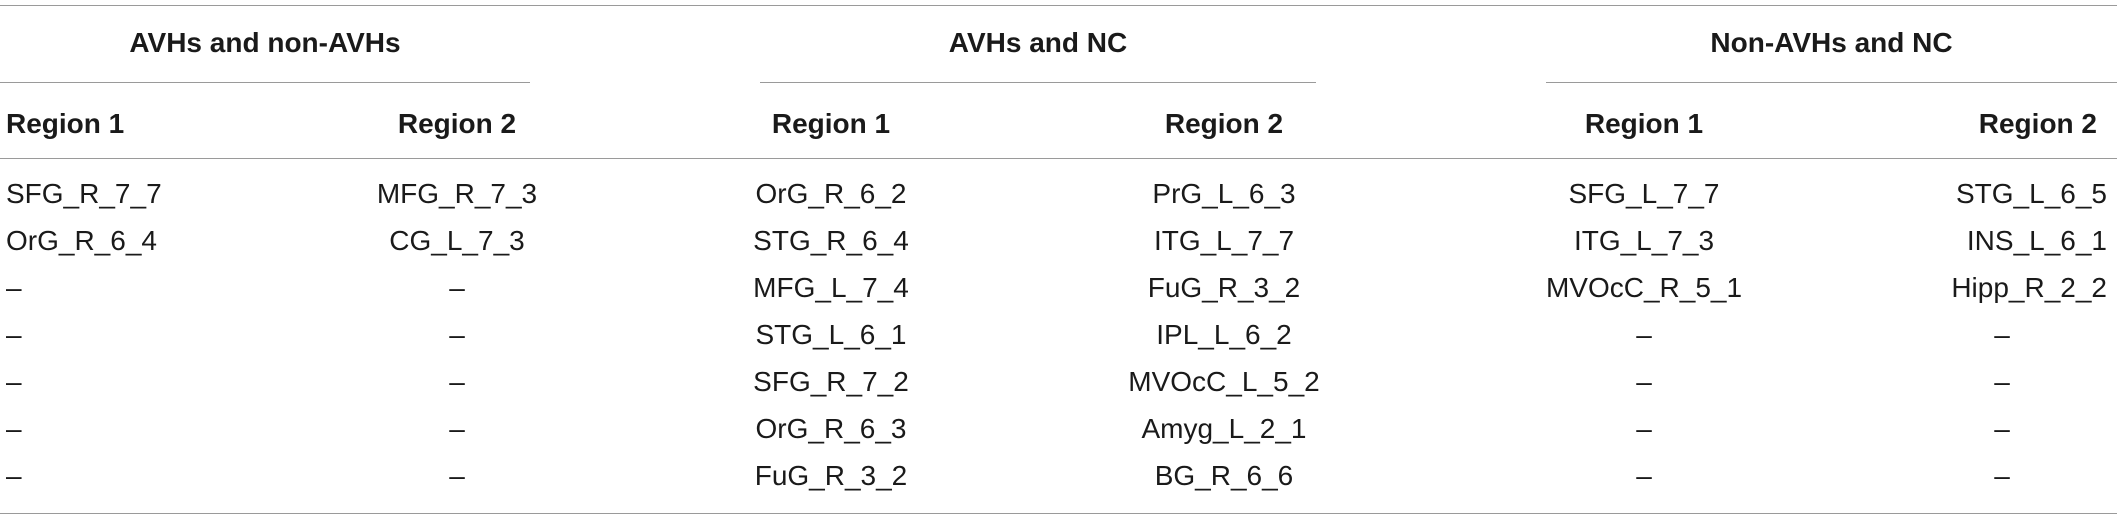 The width and height of the screenshot is (2117, 519). Describe the element at coordinates (1058, 513) in the screenshot. I see `bottom-rule` at that location.